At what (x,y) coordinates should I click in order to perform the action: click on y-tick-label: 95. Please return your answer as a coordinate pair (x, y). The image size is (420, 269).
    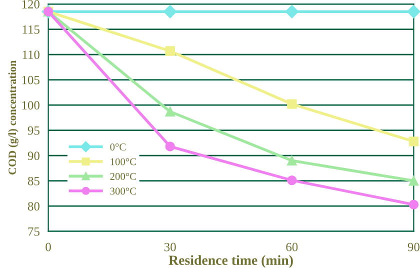
    Looking at the image, I should click on (34, 130).